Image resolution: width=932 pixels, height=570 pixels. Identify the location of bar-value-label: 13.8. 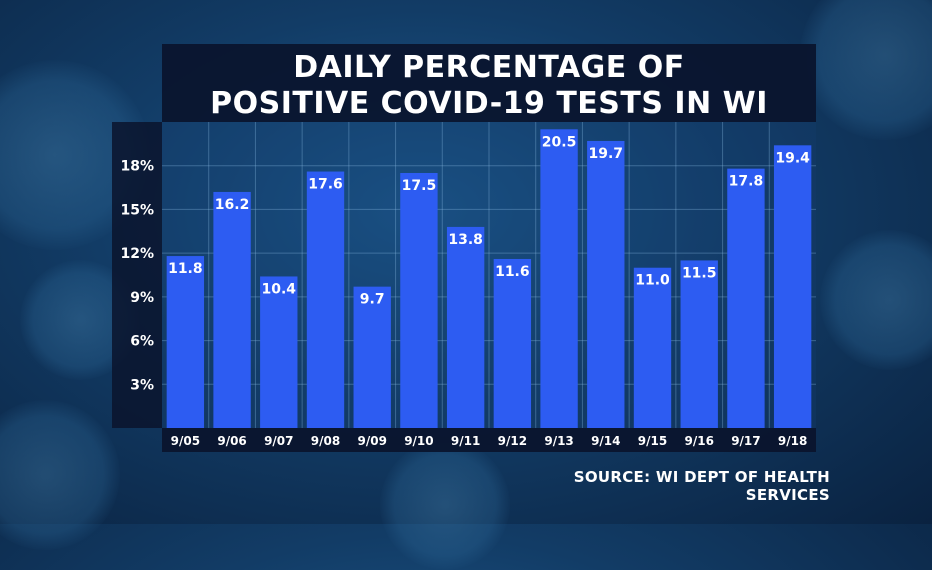
(465, 240).